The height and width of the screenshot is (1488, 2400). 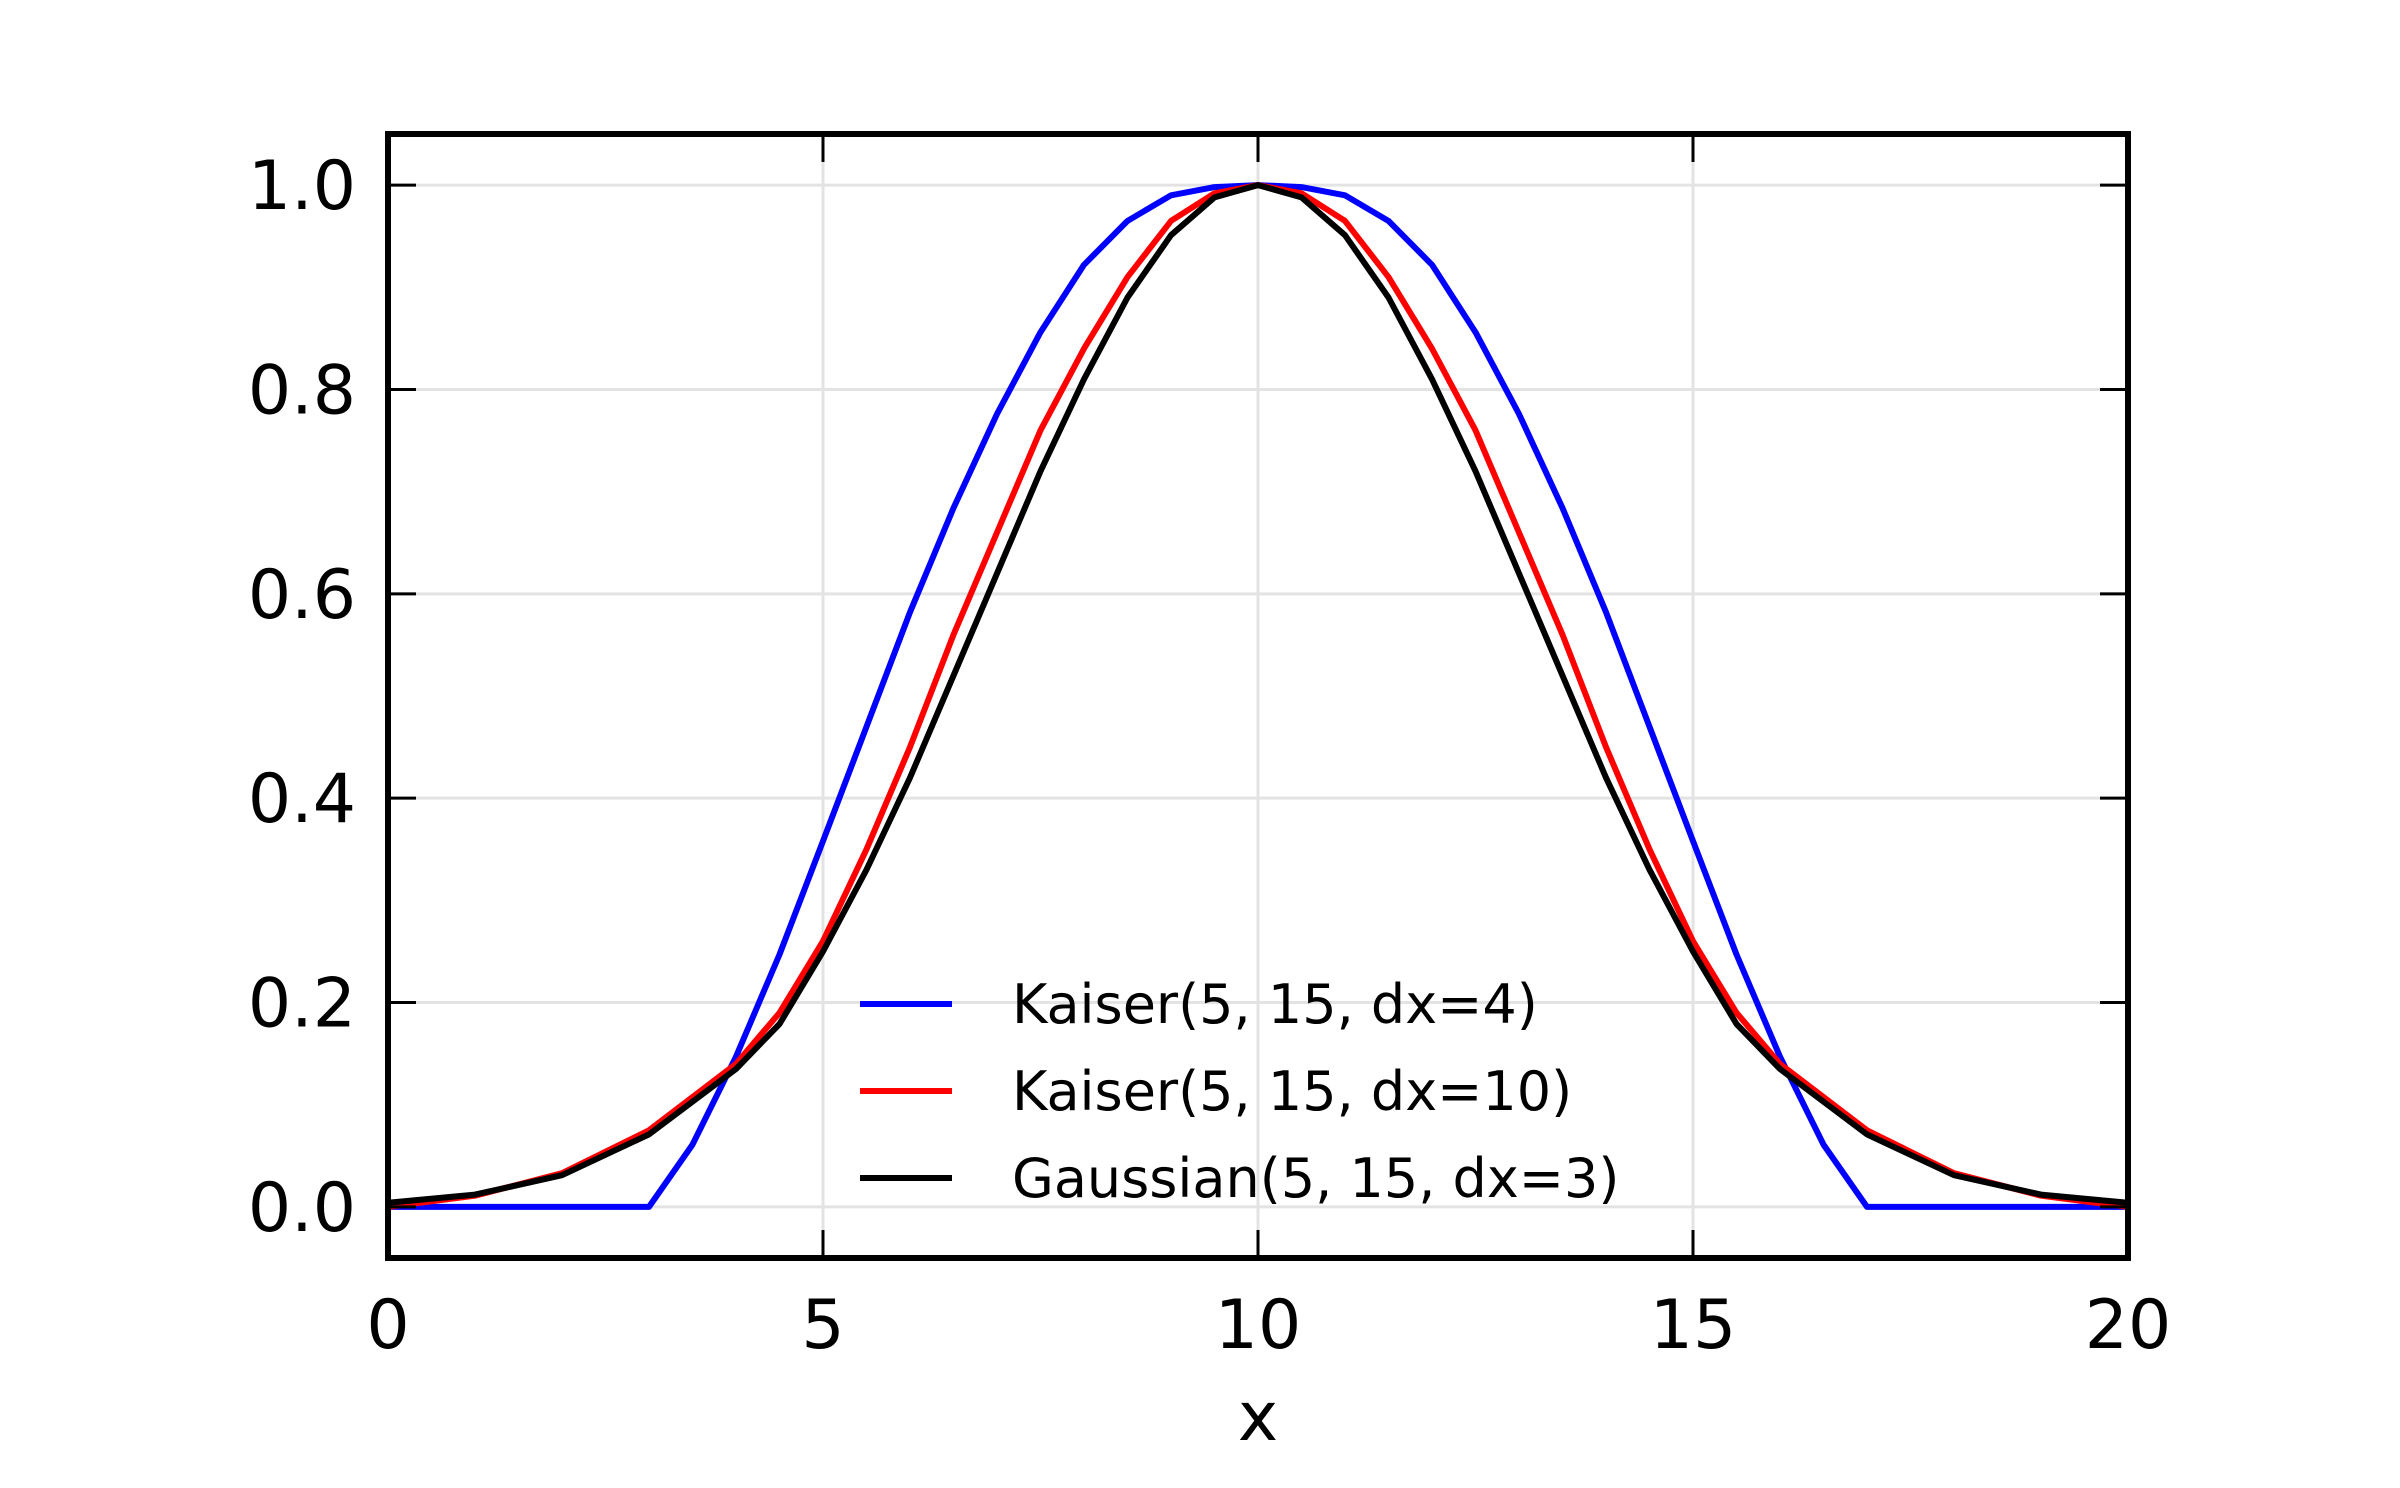 What do you see at coordinates (1693, 1325) in the screenshot?
I see `x-tick-label: 15` at bounding box center [1693, 1325].